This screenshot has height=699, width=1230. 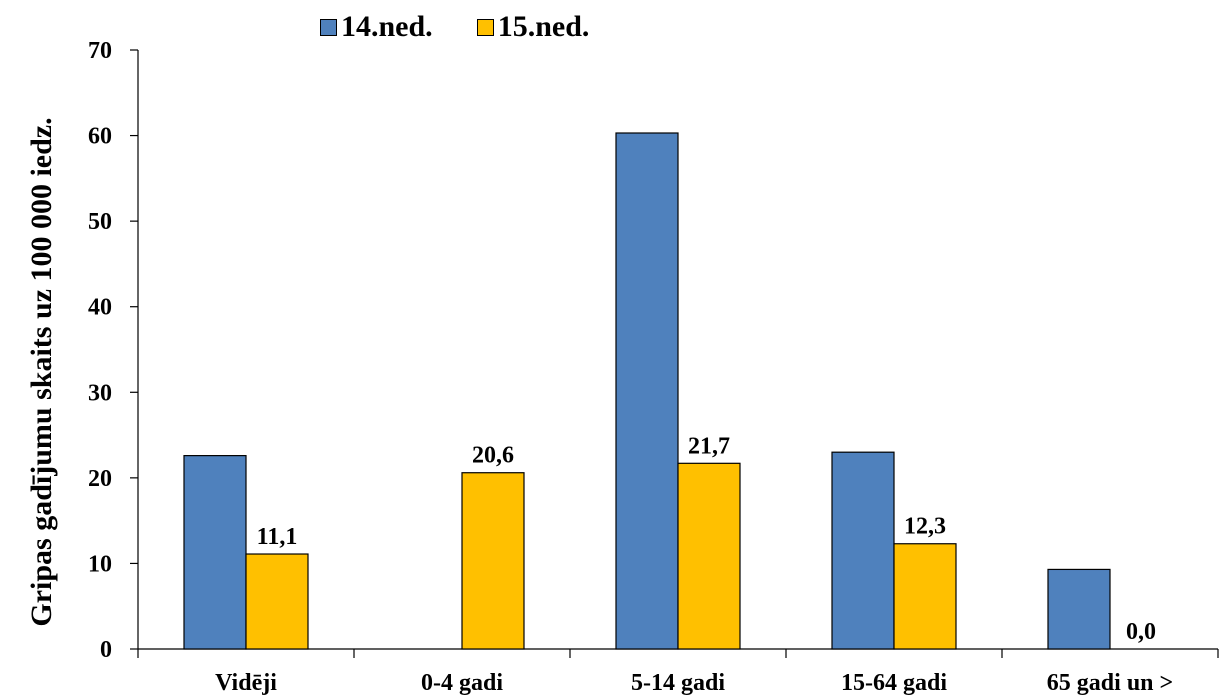 I want to click on data-label-series-2: 0,0, so click(x=1141, y=632).